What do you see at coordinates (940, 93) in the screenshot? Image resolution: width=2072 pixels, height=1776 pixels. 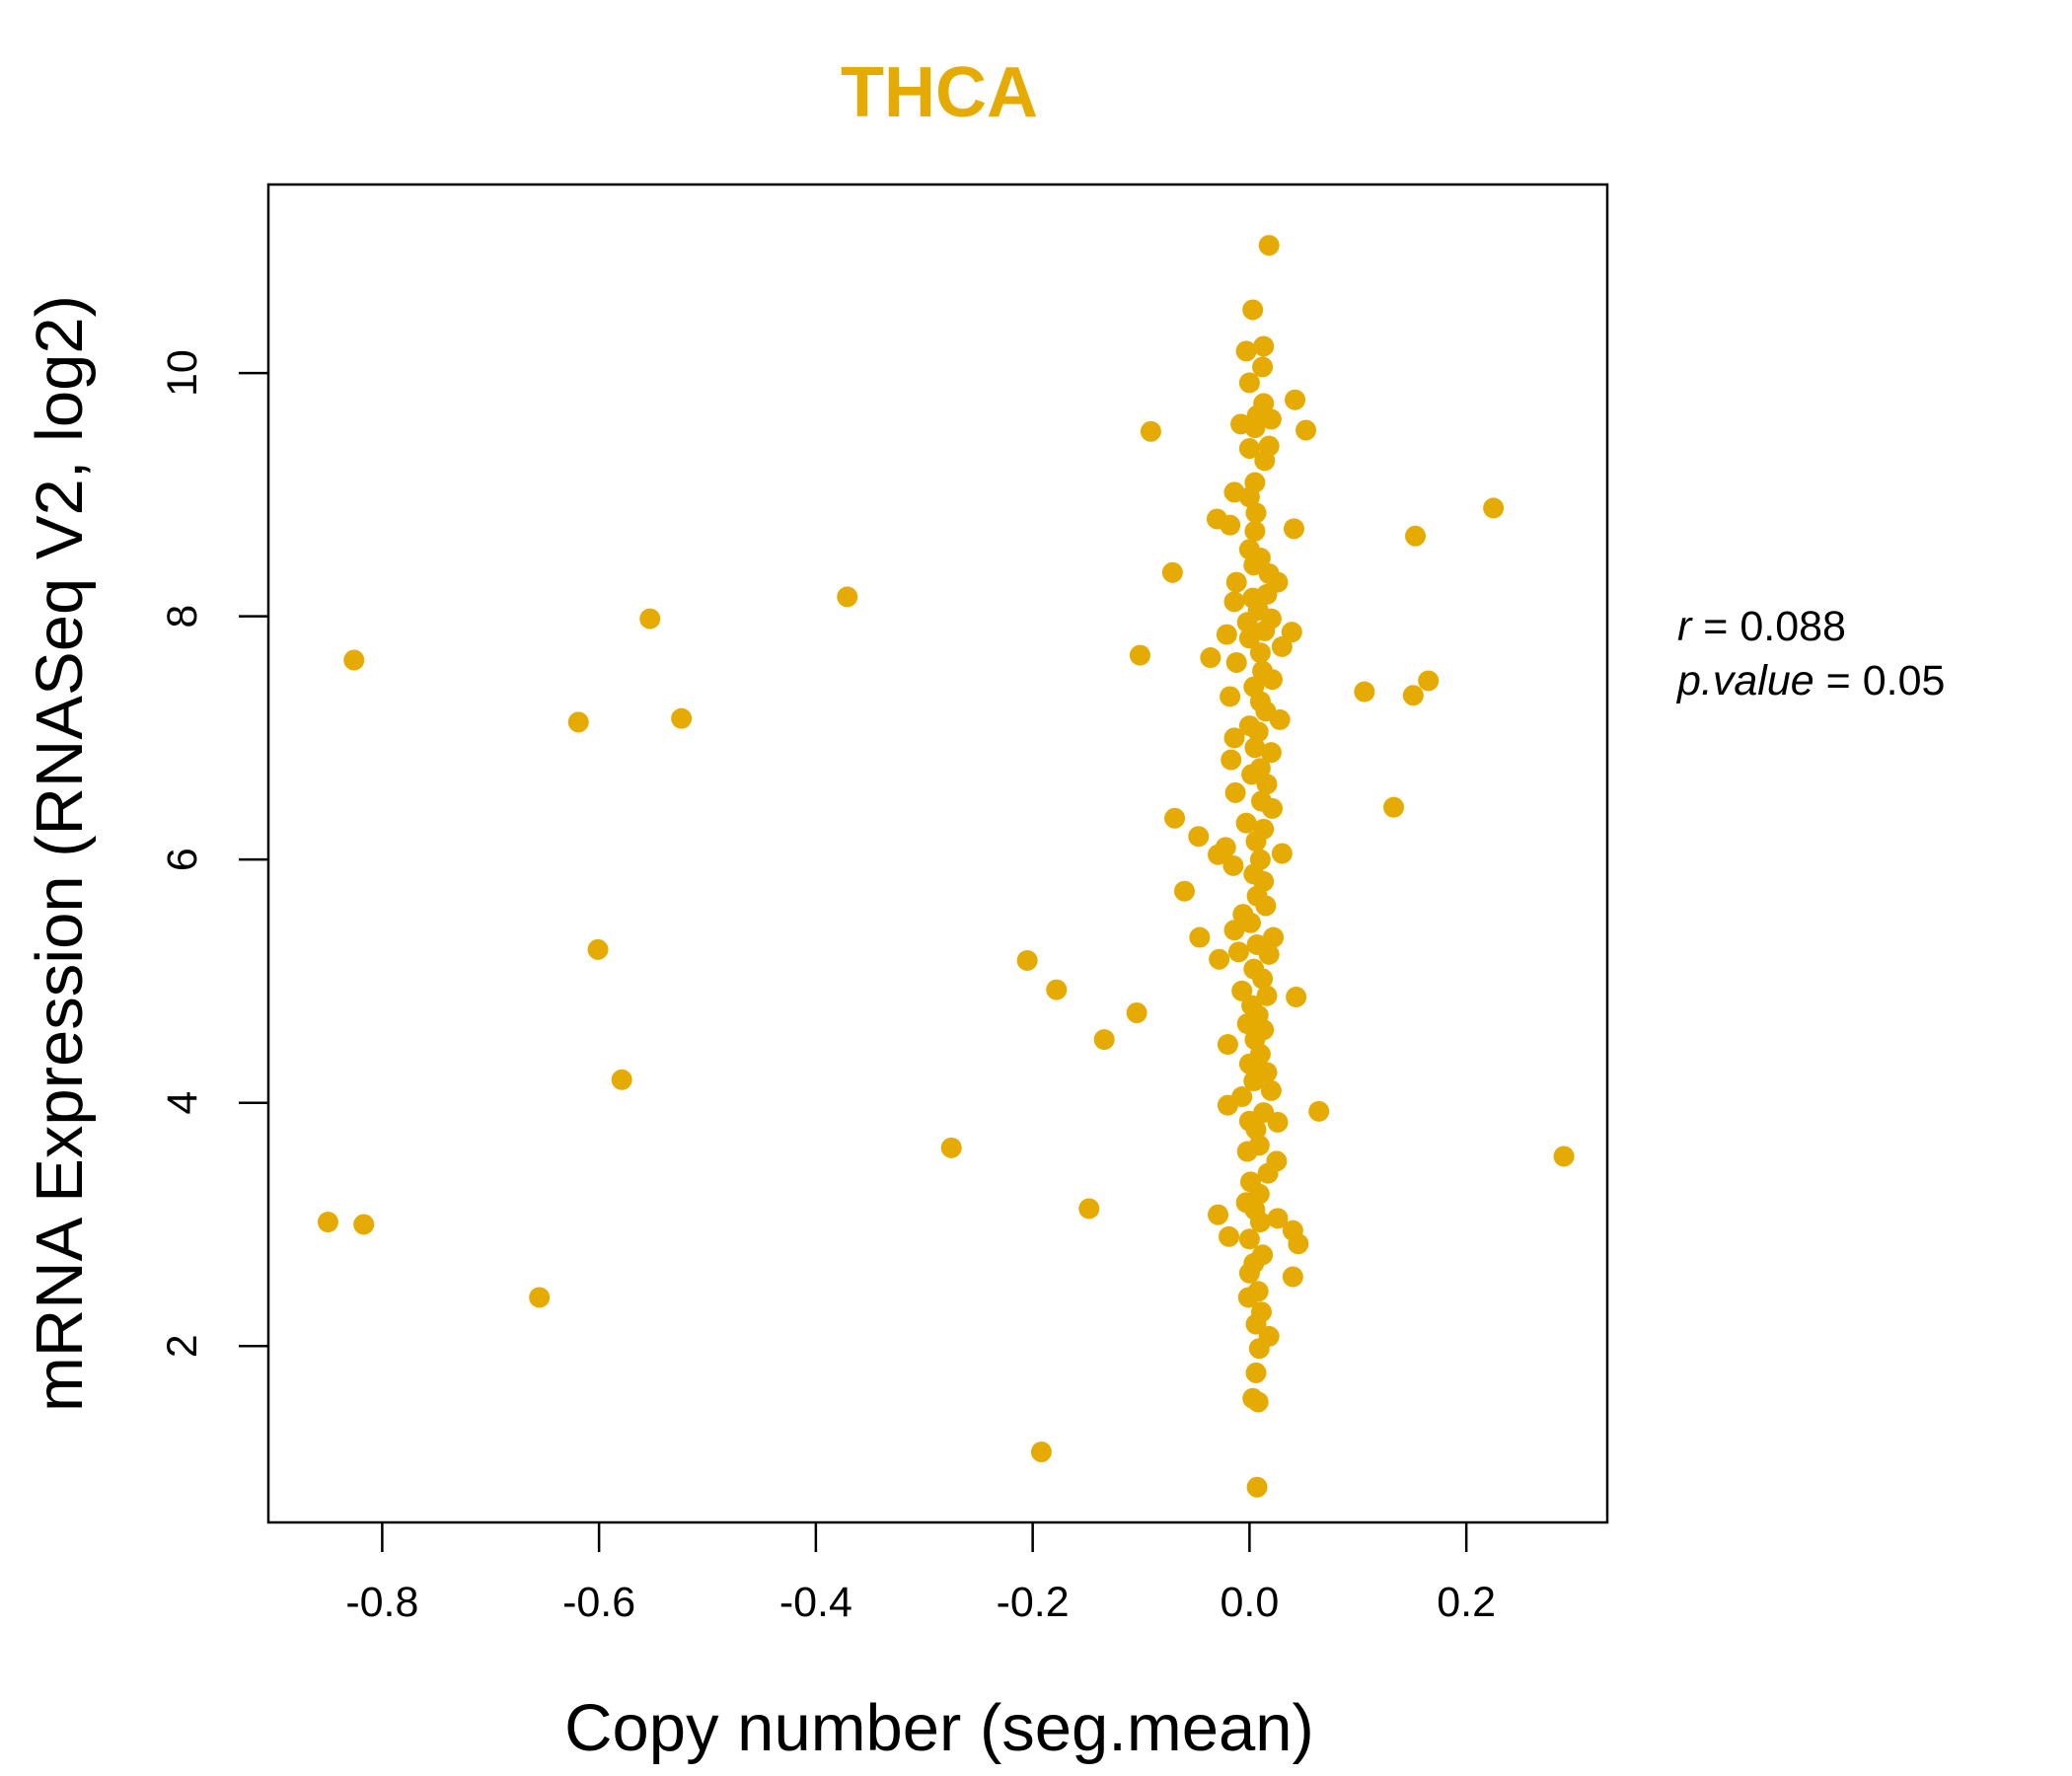 I see `chart-title: THCA` at bounding box center [940, 93].